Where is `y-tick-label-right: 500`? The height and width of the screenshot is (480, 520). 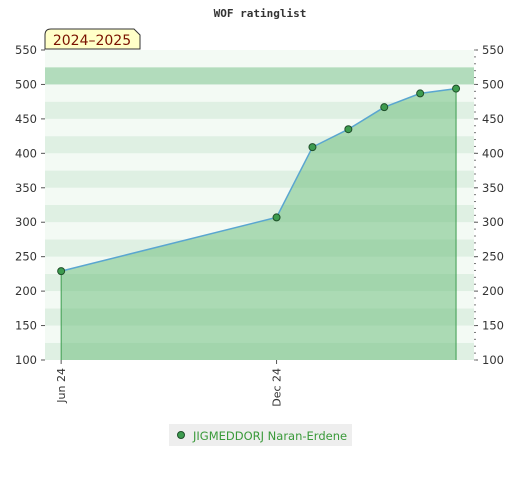
y-tick-label-right: 500 is located at coordinates (493, 84).